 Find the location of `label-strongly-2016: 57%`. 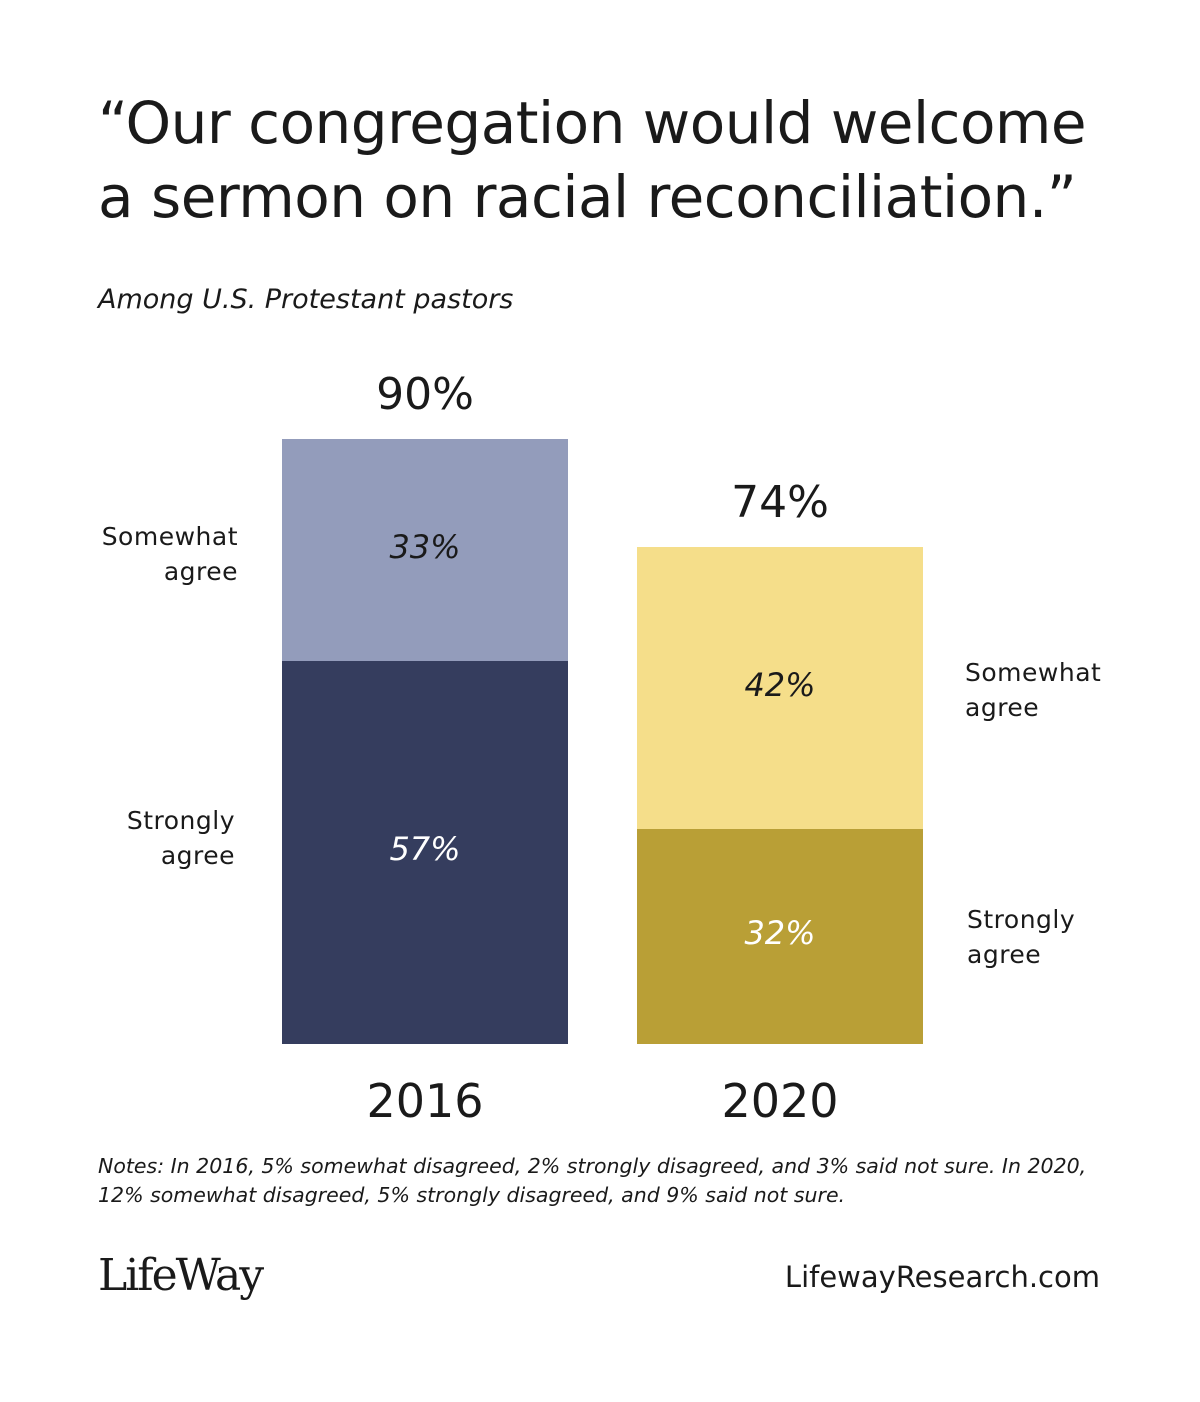

label-strongly-2016: 57% is located at coordinates (425, 849).